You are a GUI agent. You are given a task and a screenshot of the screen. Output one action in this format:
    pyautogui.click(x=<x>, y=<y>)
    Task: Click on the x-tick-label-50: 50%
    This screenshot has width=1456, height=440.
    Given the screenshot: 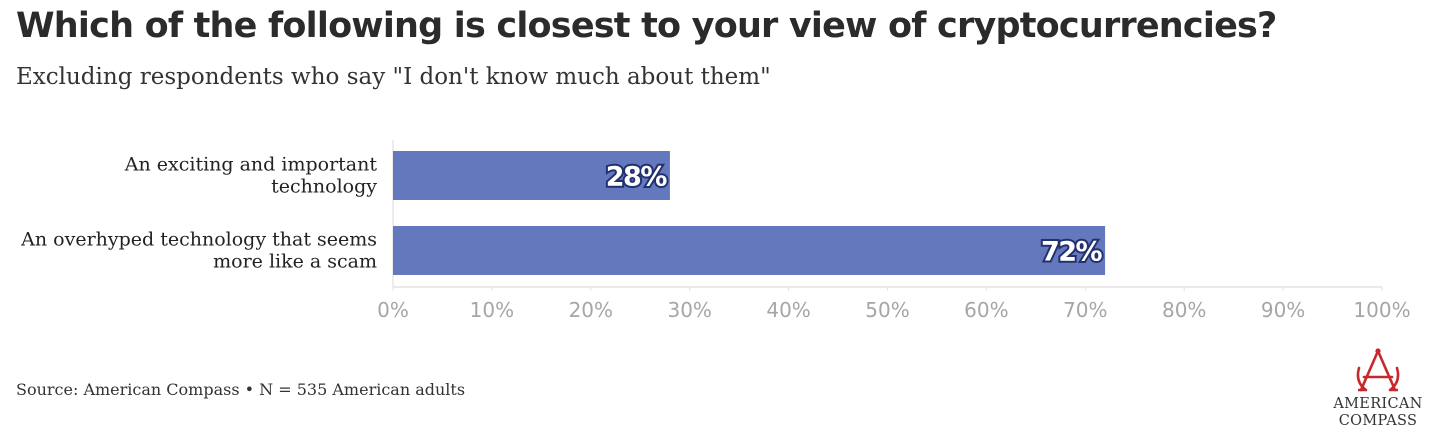 What is the action you would take?
    pyautogui.click(x=887, y=310)
    